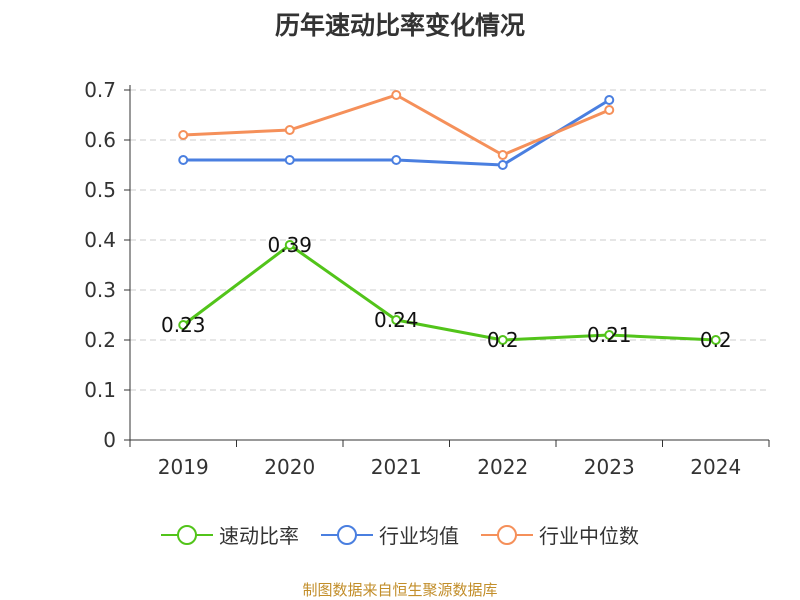 This screenshot has height=600, width=800. What do you see at coordinates (109, 440) in the screenshot?
I see `y-tick-label: 0` at bounding box center [109, 440].